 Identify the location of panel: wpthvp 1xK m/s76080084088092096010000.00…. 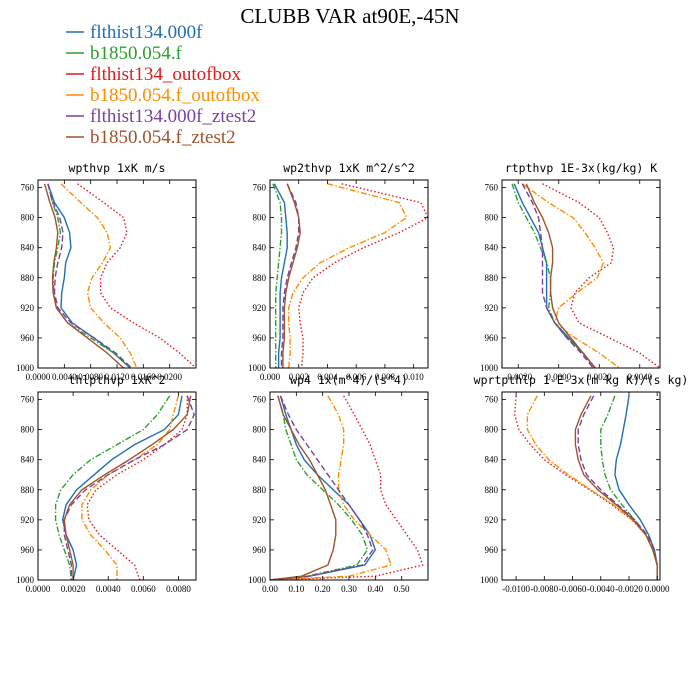
(106, 271).